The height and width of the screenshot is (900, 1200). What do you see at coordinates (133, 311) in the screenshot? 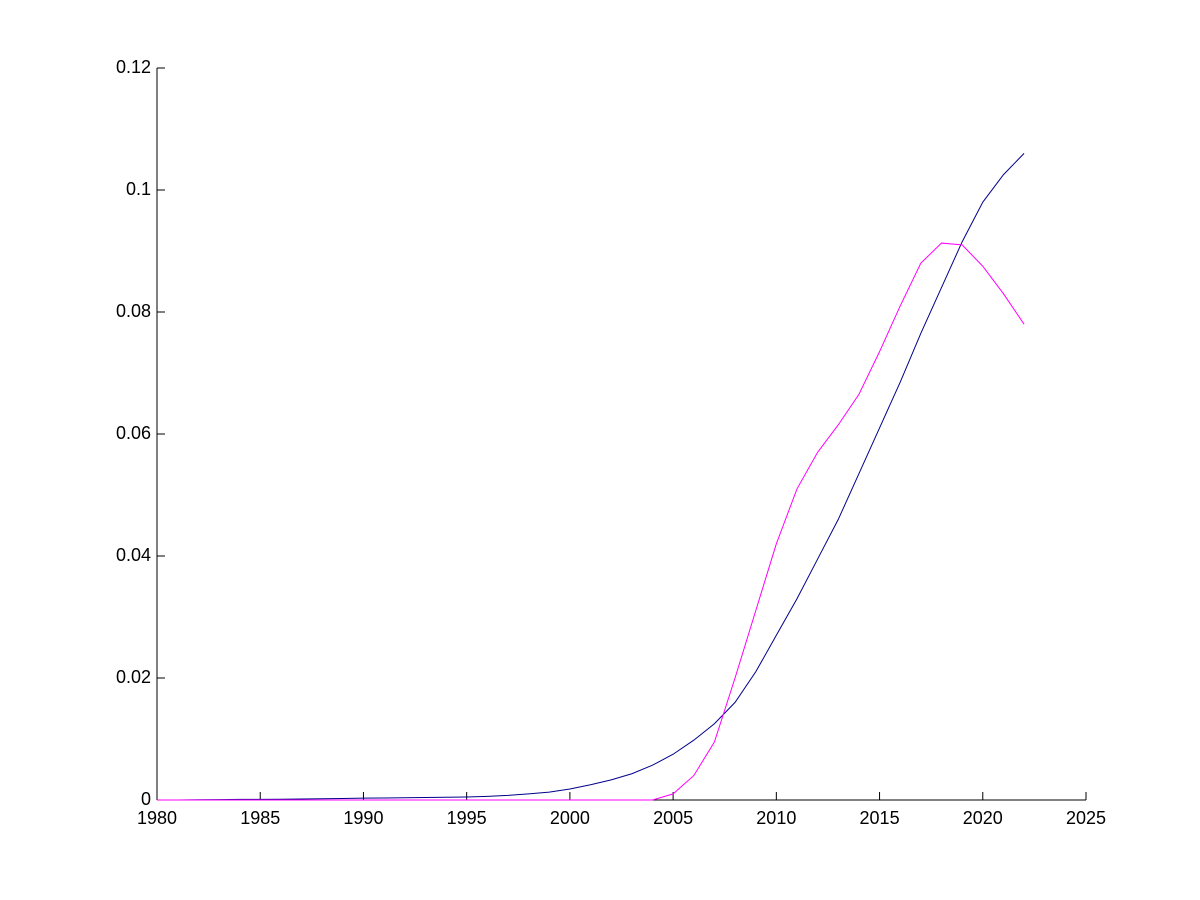
I see `y-tick-label: 0.08` at bounding box center [133, 311].